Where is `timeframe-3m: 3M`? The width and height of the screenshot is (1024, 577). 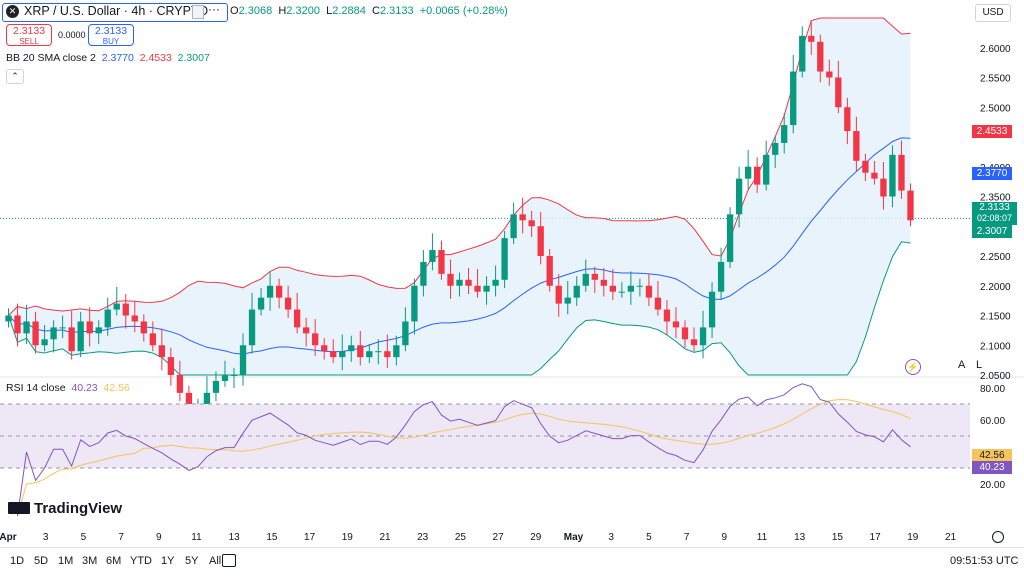 timeframe-3m: 3M is located at coordinates (90, 561).